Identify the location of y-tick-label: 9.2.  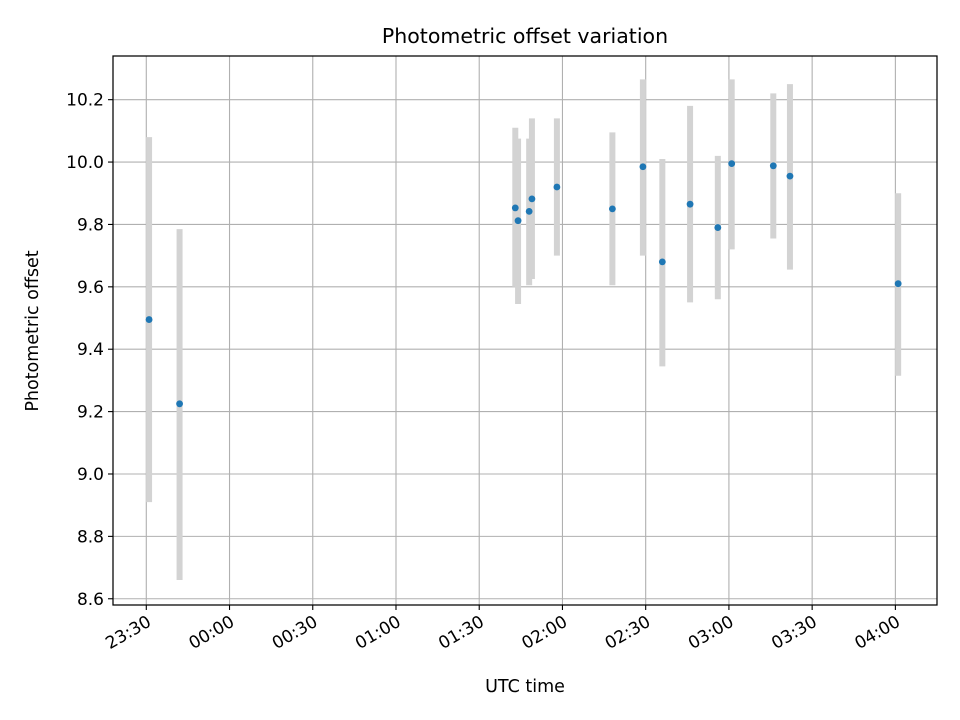
(90, 413).